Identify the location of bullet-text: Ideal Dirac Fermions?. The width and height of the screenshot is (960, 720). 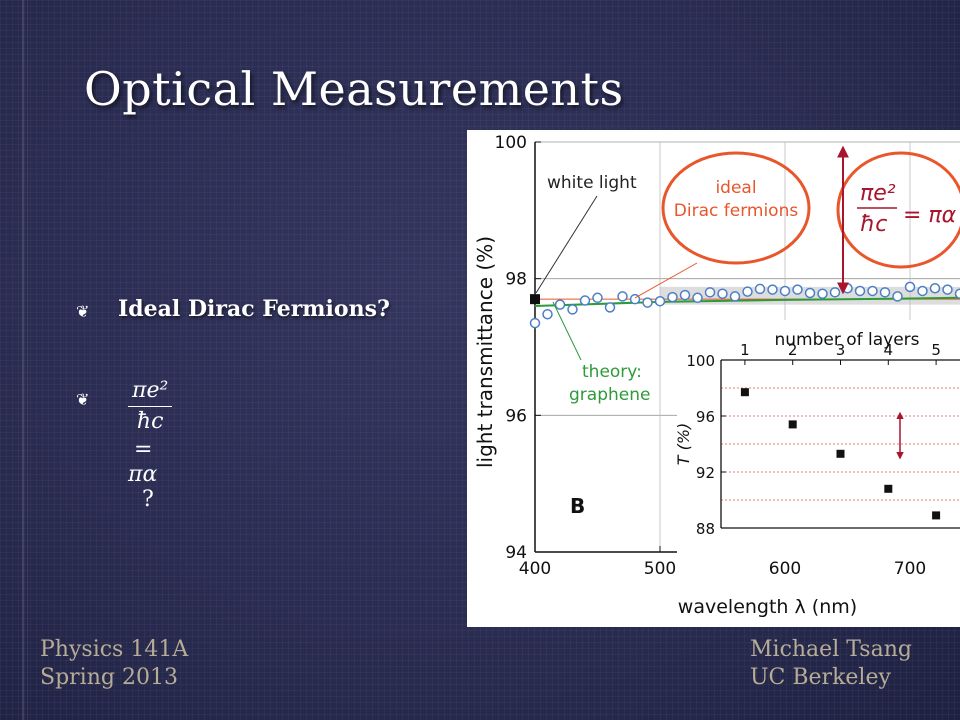
(254, 309).